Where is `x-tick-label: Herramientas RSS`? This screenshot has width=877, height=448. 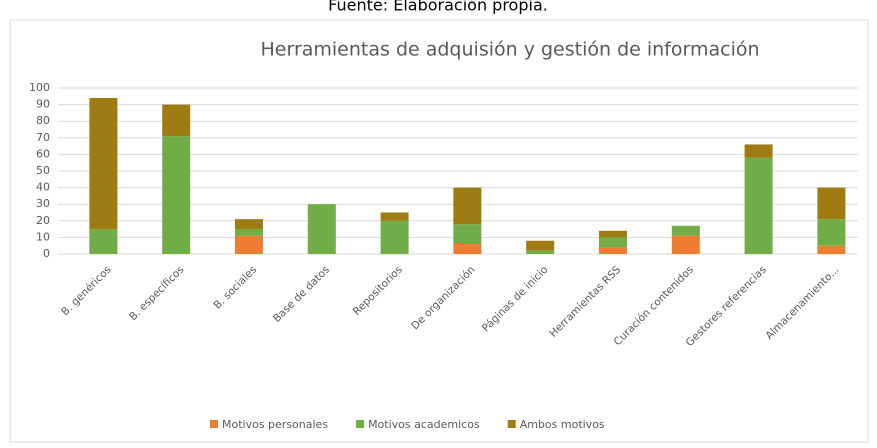
x-tick-label: Herramientas RSS is located at coordinates (585, 302).